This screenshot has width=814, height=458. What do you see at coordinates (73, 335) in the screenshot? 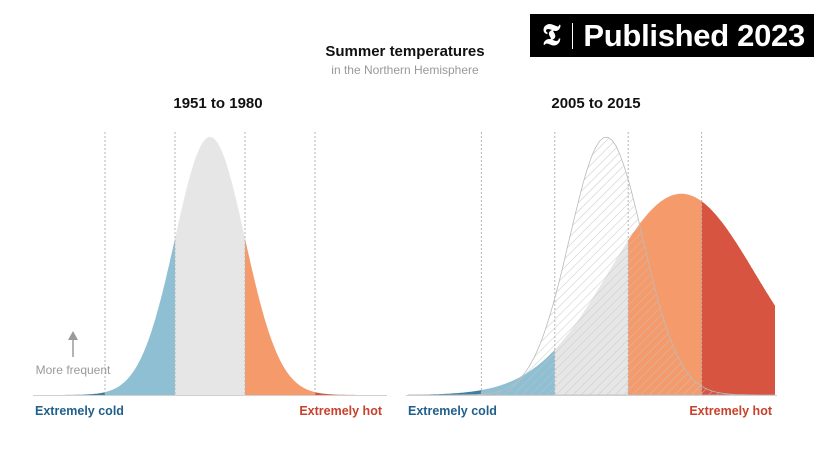
I see `arrow-up-icon` at bounding box center [73, 335].